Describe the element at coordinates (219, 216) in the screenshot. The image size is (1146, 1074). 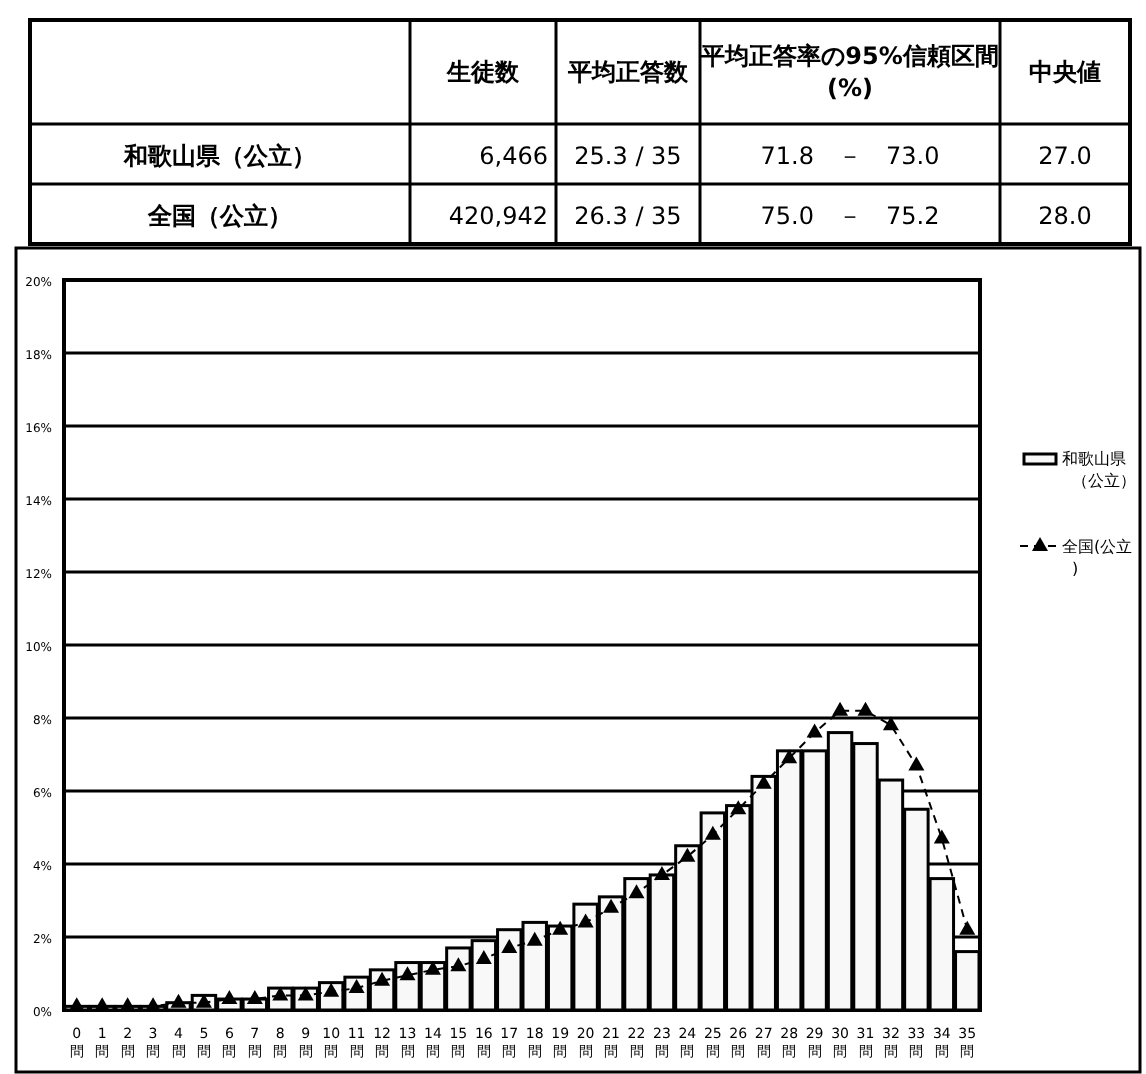
I see `text: 全国（公立）` at that location.